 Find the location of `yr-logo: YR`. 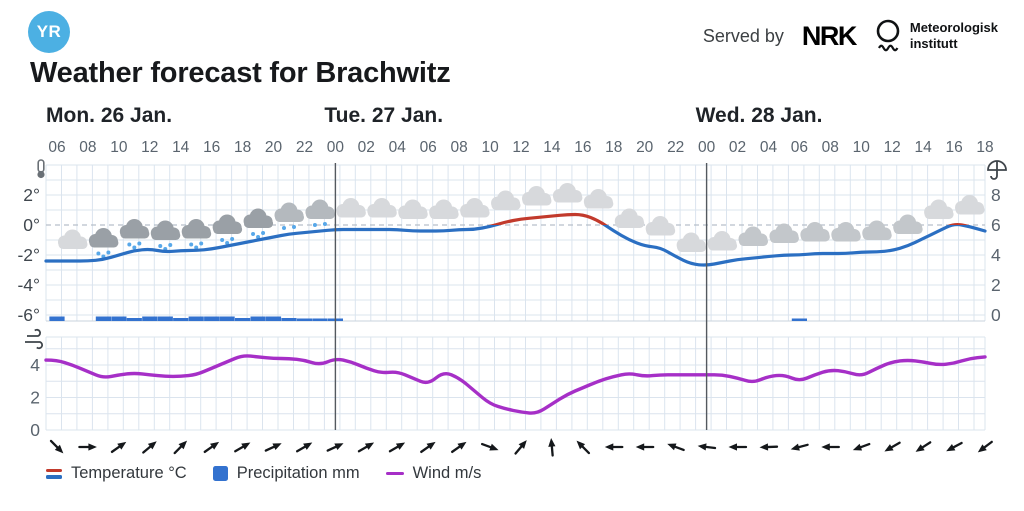

yr-logo: YR is located at coordinates (49, 32).